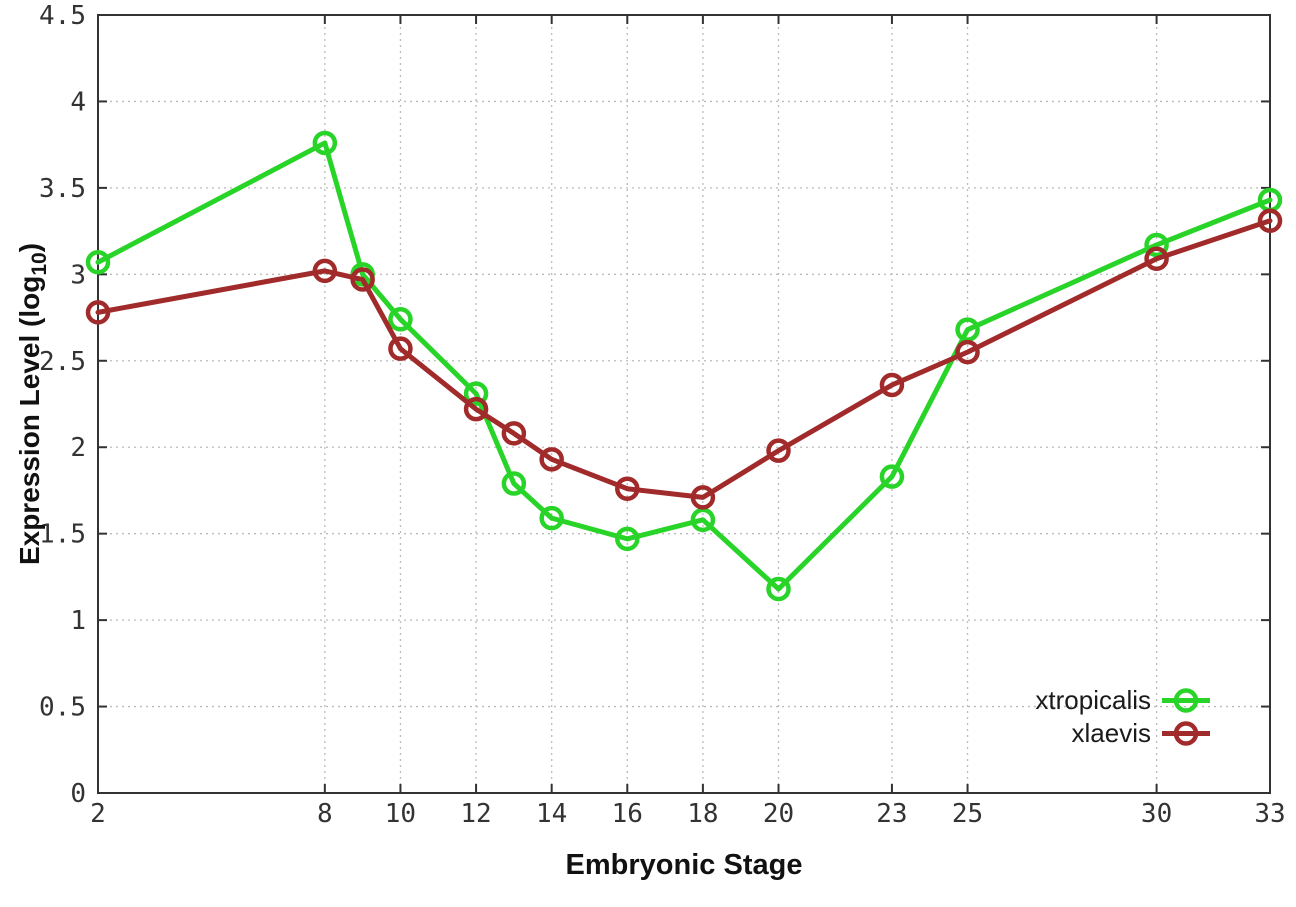  Describe the element at coordinates (1123, 717) in the screenshot. I see `legend: xtropicalis xlaevis` at that location.